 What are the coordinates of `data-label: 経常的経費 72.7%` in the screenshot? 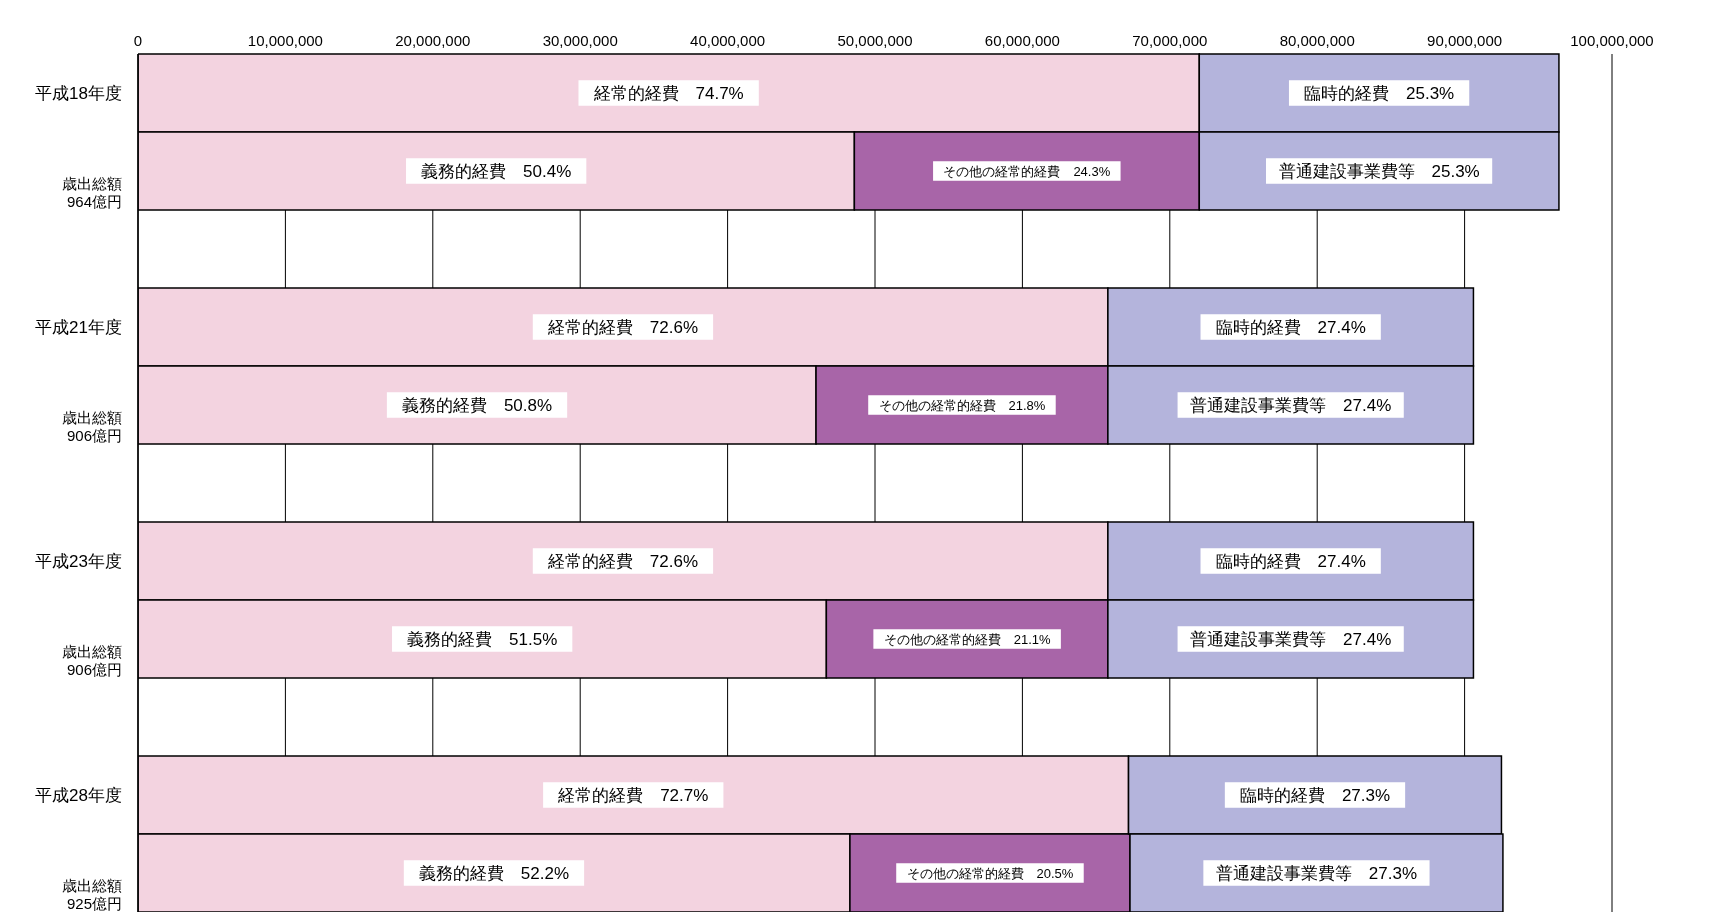 It's located at (633, 795).